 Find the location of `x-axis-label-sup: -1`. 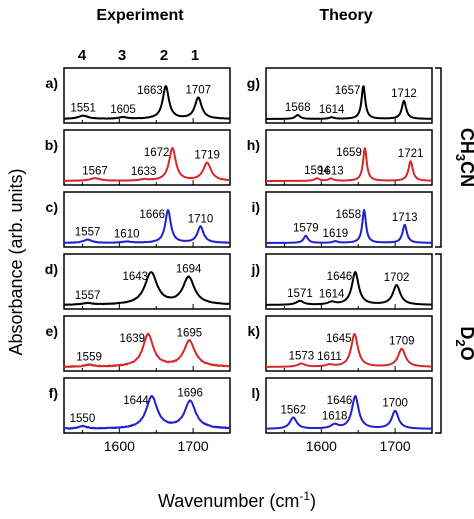

x-axis-label-sup: -1 is located at coordinates (304, 496).